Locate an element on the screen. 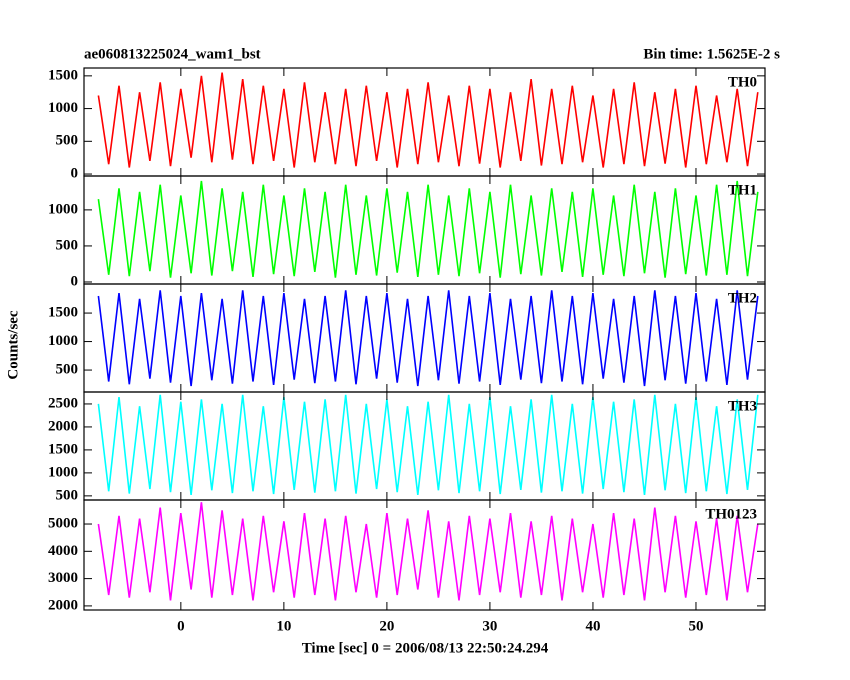  x-tick-label: 40 is located at coordinates (592, 626).